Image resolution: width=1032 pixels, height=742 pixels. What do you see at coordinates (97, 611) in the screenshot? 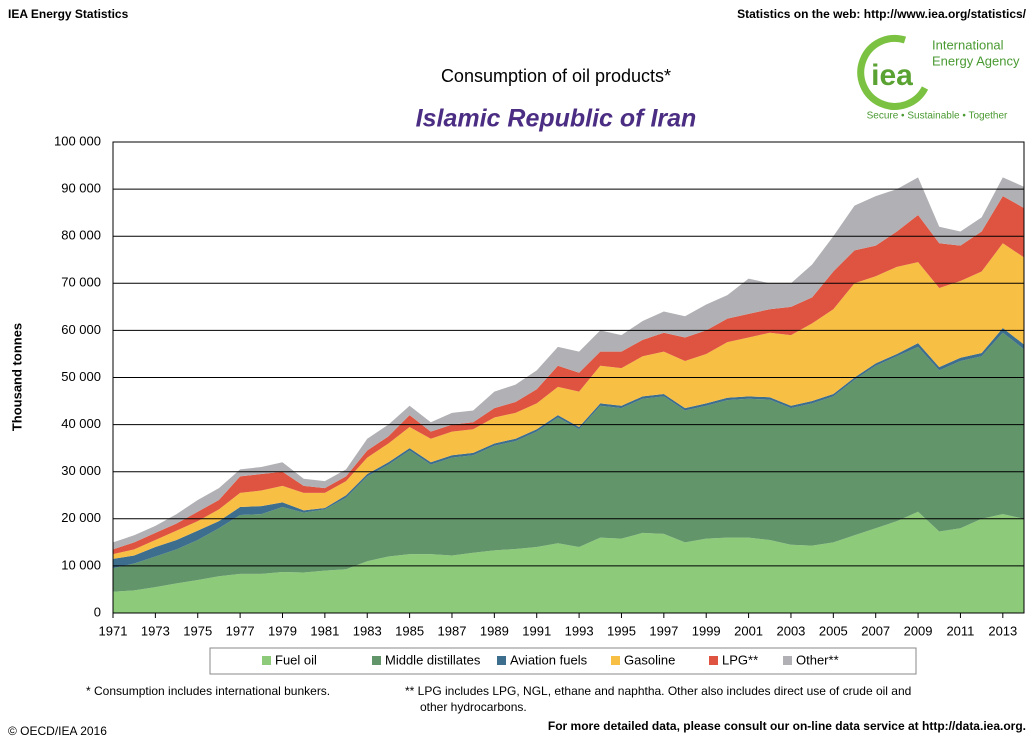
I see `y-tick-label: 0` at bounding box center [97, 611].